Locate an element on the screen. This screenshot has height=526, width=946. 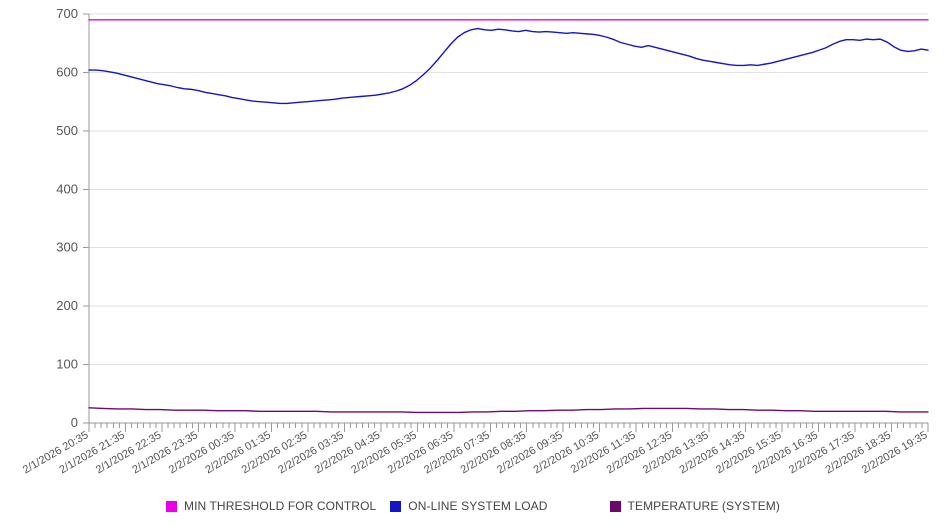
x-axis is located at coordinates (508, 427).